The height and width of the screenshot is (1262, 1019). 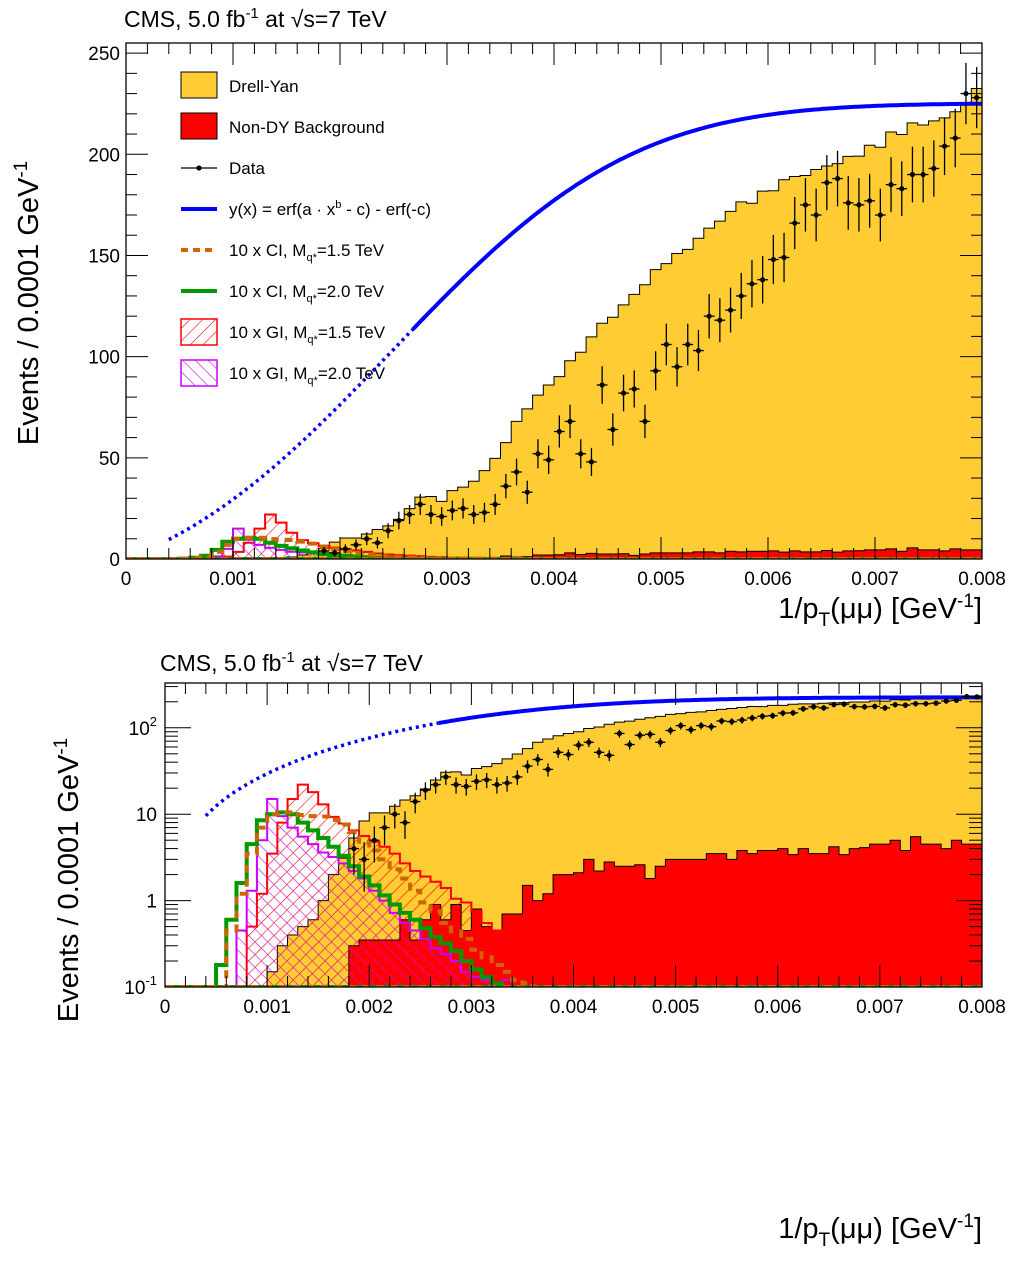 What do you see at coordinates (307, 334) in the screenshot?
I see `legend-label-gi15: 10 x GI, Mq*=1.5 TeV` at bounding box center [307, 334].